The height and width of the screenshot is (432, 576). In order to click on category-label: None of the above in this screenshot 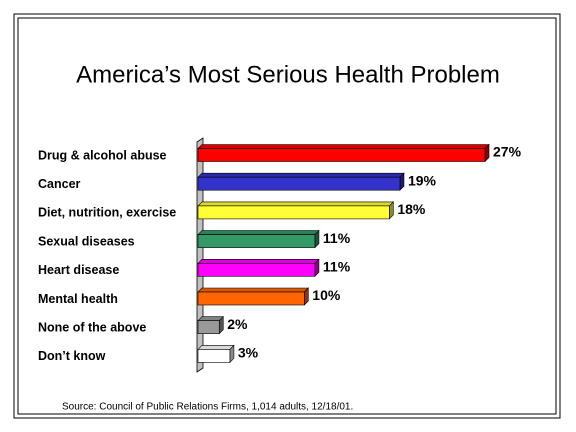, I will do `click(92, 327)`.